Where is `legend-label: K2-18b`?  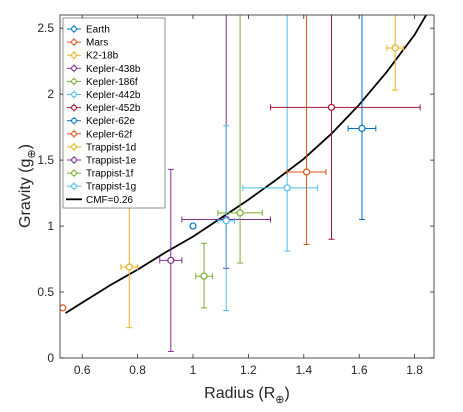 legend-label: K2-18b is located at coordinates (102, 56).